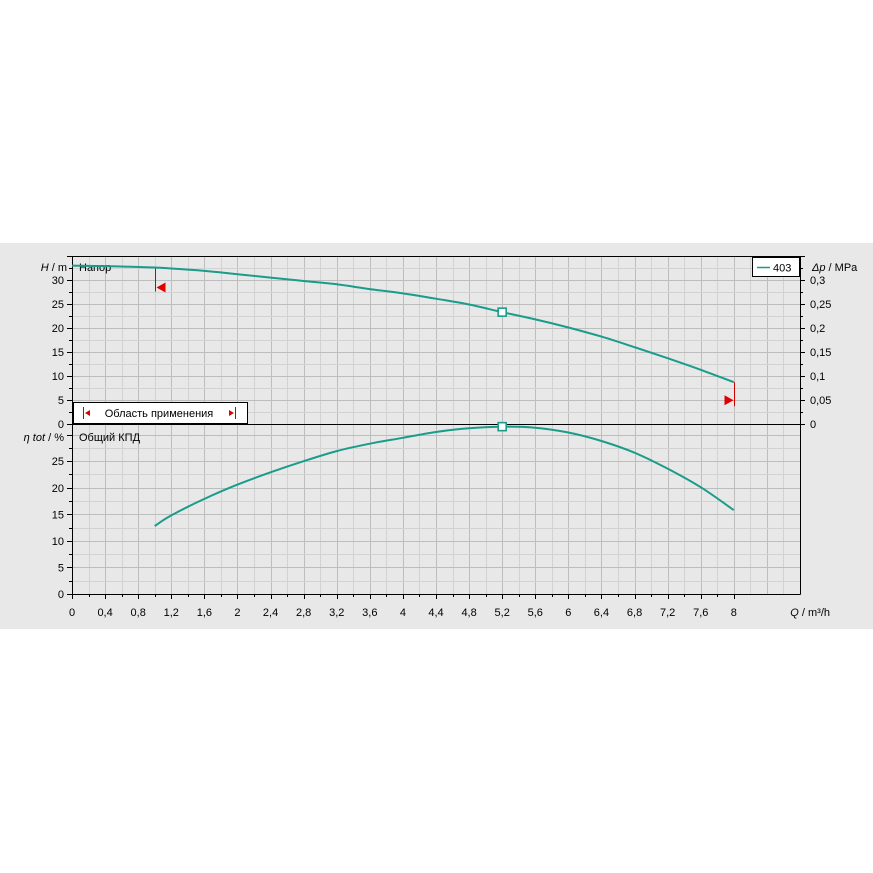 This screenshot has width=873, height=873. I want to click on efficiency-y-tick-label: 0, so click(61, 595).